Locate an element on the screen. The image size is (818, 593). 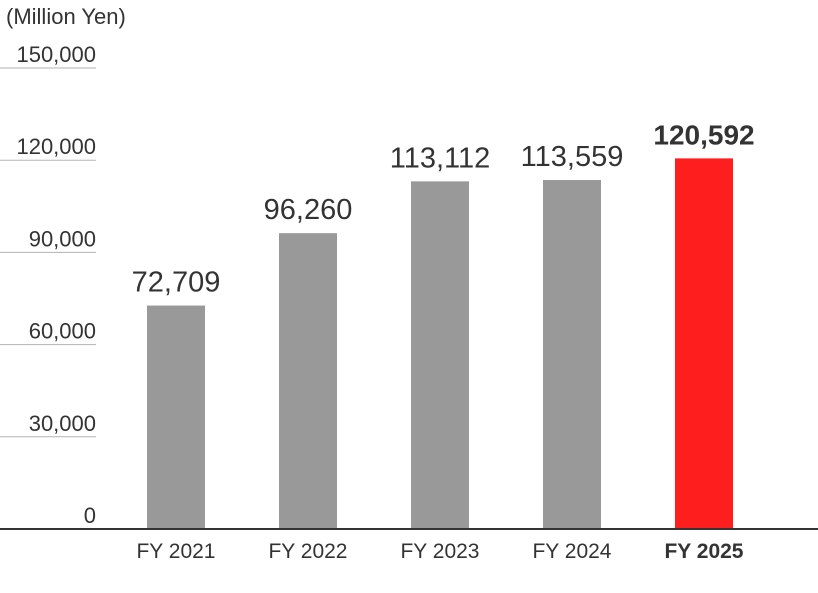
bar-value-label: 72,709 is located at coordinates (176, 283).